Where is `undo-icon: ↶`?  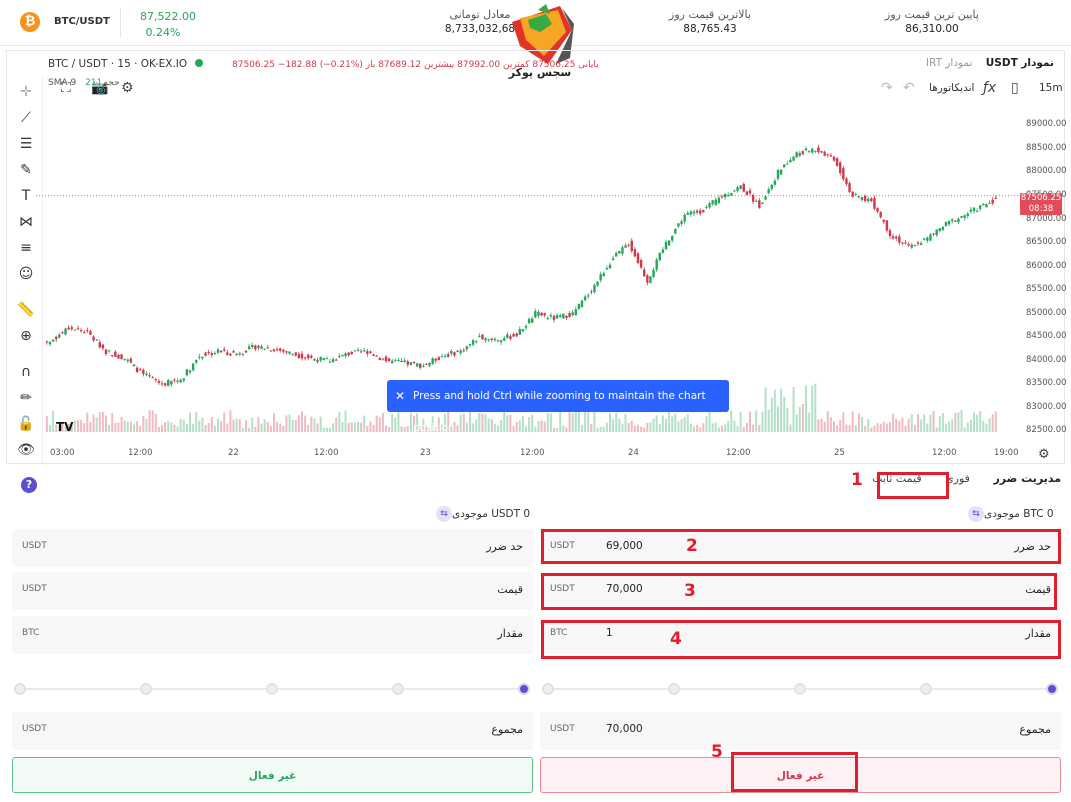 undo-icon: ↶ is located at coordinates (909, 88).